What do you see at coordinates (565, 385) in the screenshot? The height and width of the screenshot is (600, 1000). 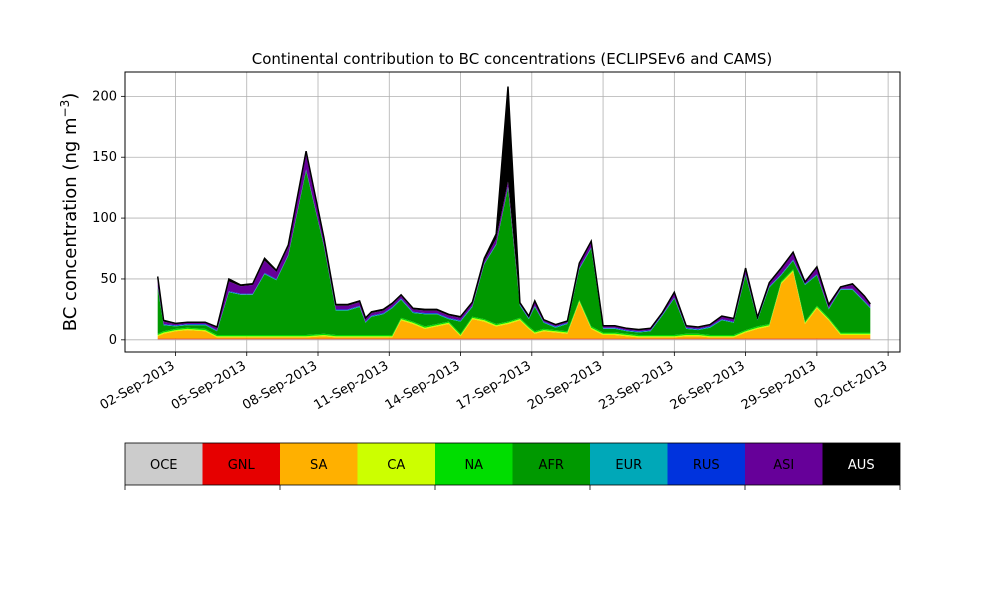 I see `x-tick-label: 20-Sep-2013` at bounding box center [565, 385].